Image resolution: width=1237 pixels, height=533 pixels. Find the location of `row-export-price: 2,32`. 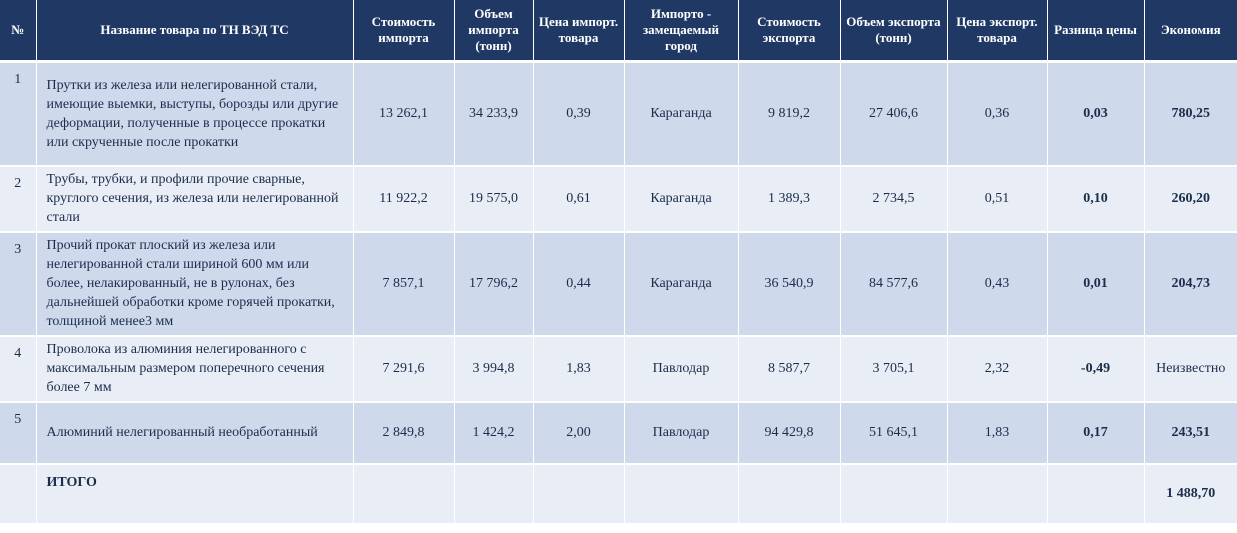

row-export-price: 2,32 is located at coordinates (997, 369).